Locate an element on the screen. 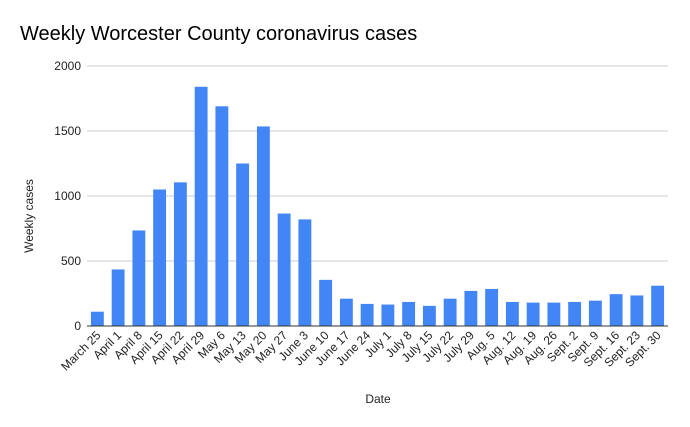 This screenshot has height=427, width=690. x-axis-label: Date is located at coordinates (378, 399).